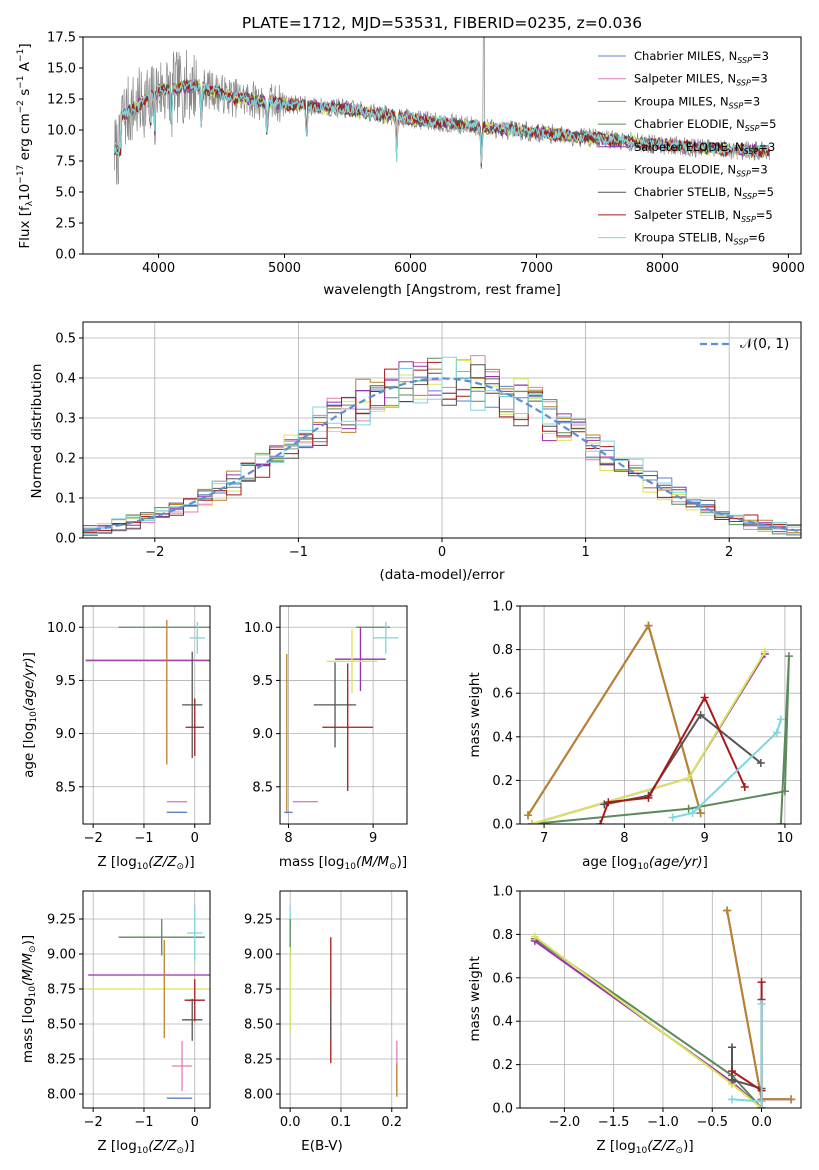  What do you see at coordinates (645, 863) in the screenshot?
I see `wAge-xlabel: age [log10(age/yr)]` at bounding box center [645, 863].